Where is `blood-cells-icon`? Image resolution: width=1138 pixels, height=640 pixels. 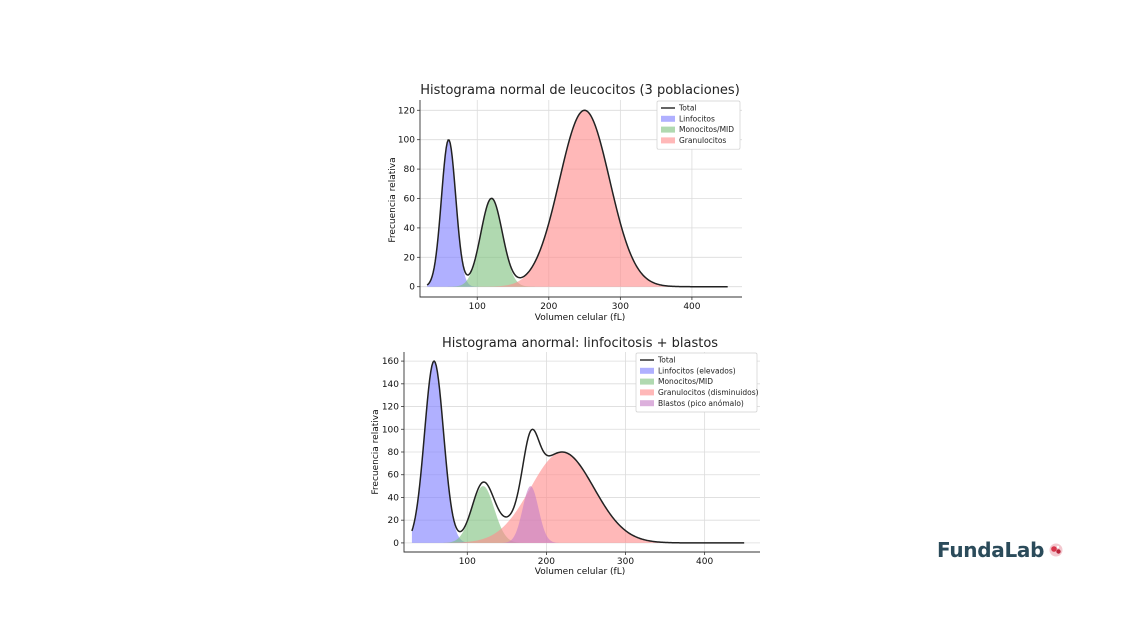
blood-cells-icon is located at coordinates (1056, 550).